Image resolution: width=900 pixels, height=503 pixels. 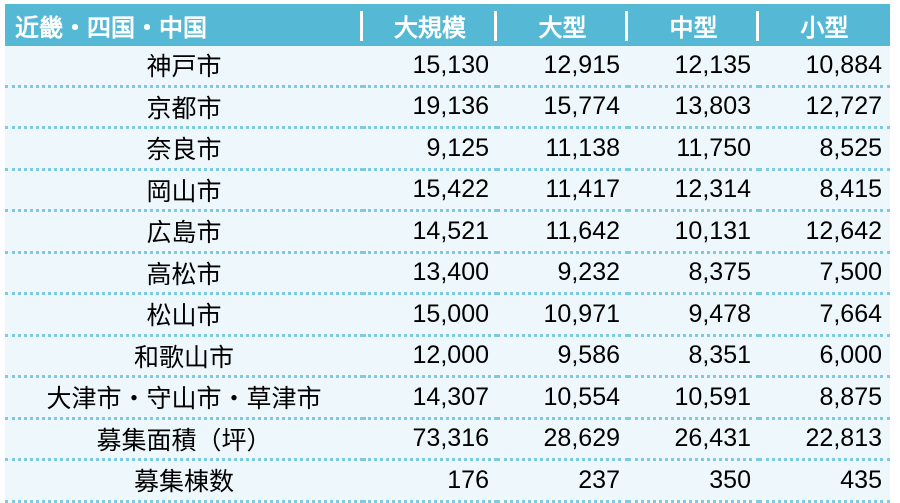 What do you see at coordinates (430, 356) in the screenshot?
I see `row-value: 12,000` at bounding box center [430, 356].